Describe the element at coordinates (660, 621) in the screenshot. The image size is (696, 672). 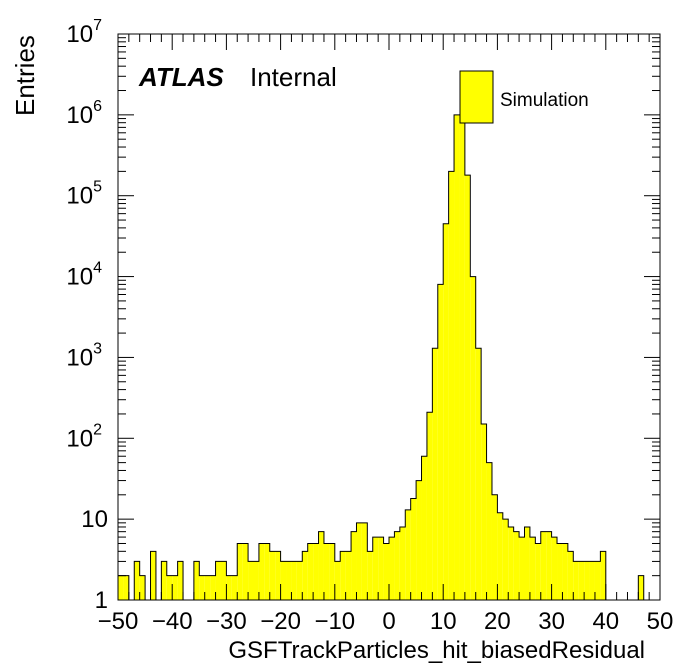
I see `x-tick-label: 50` at that location.